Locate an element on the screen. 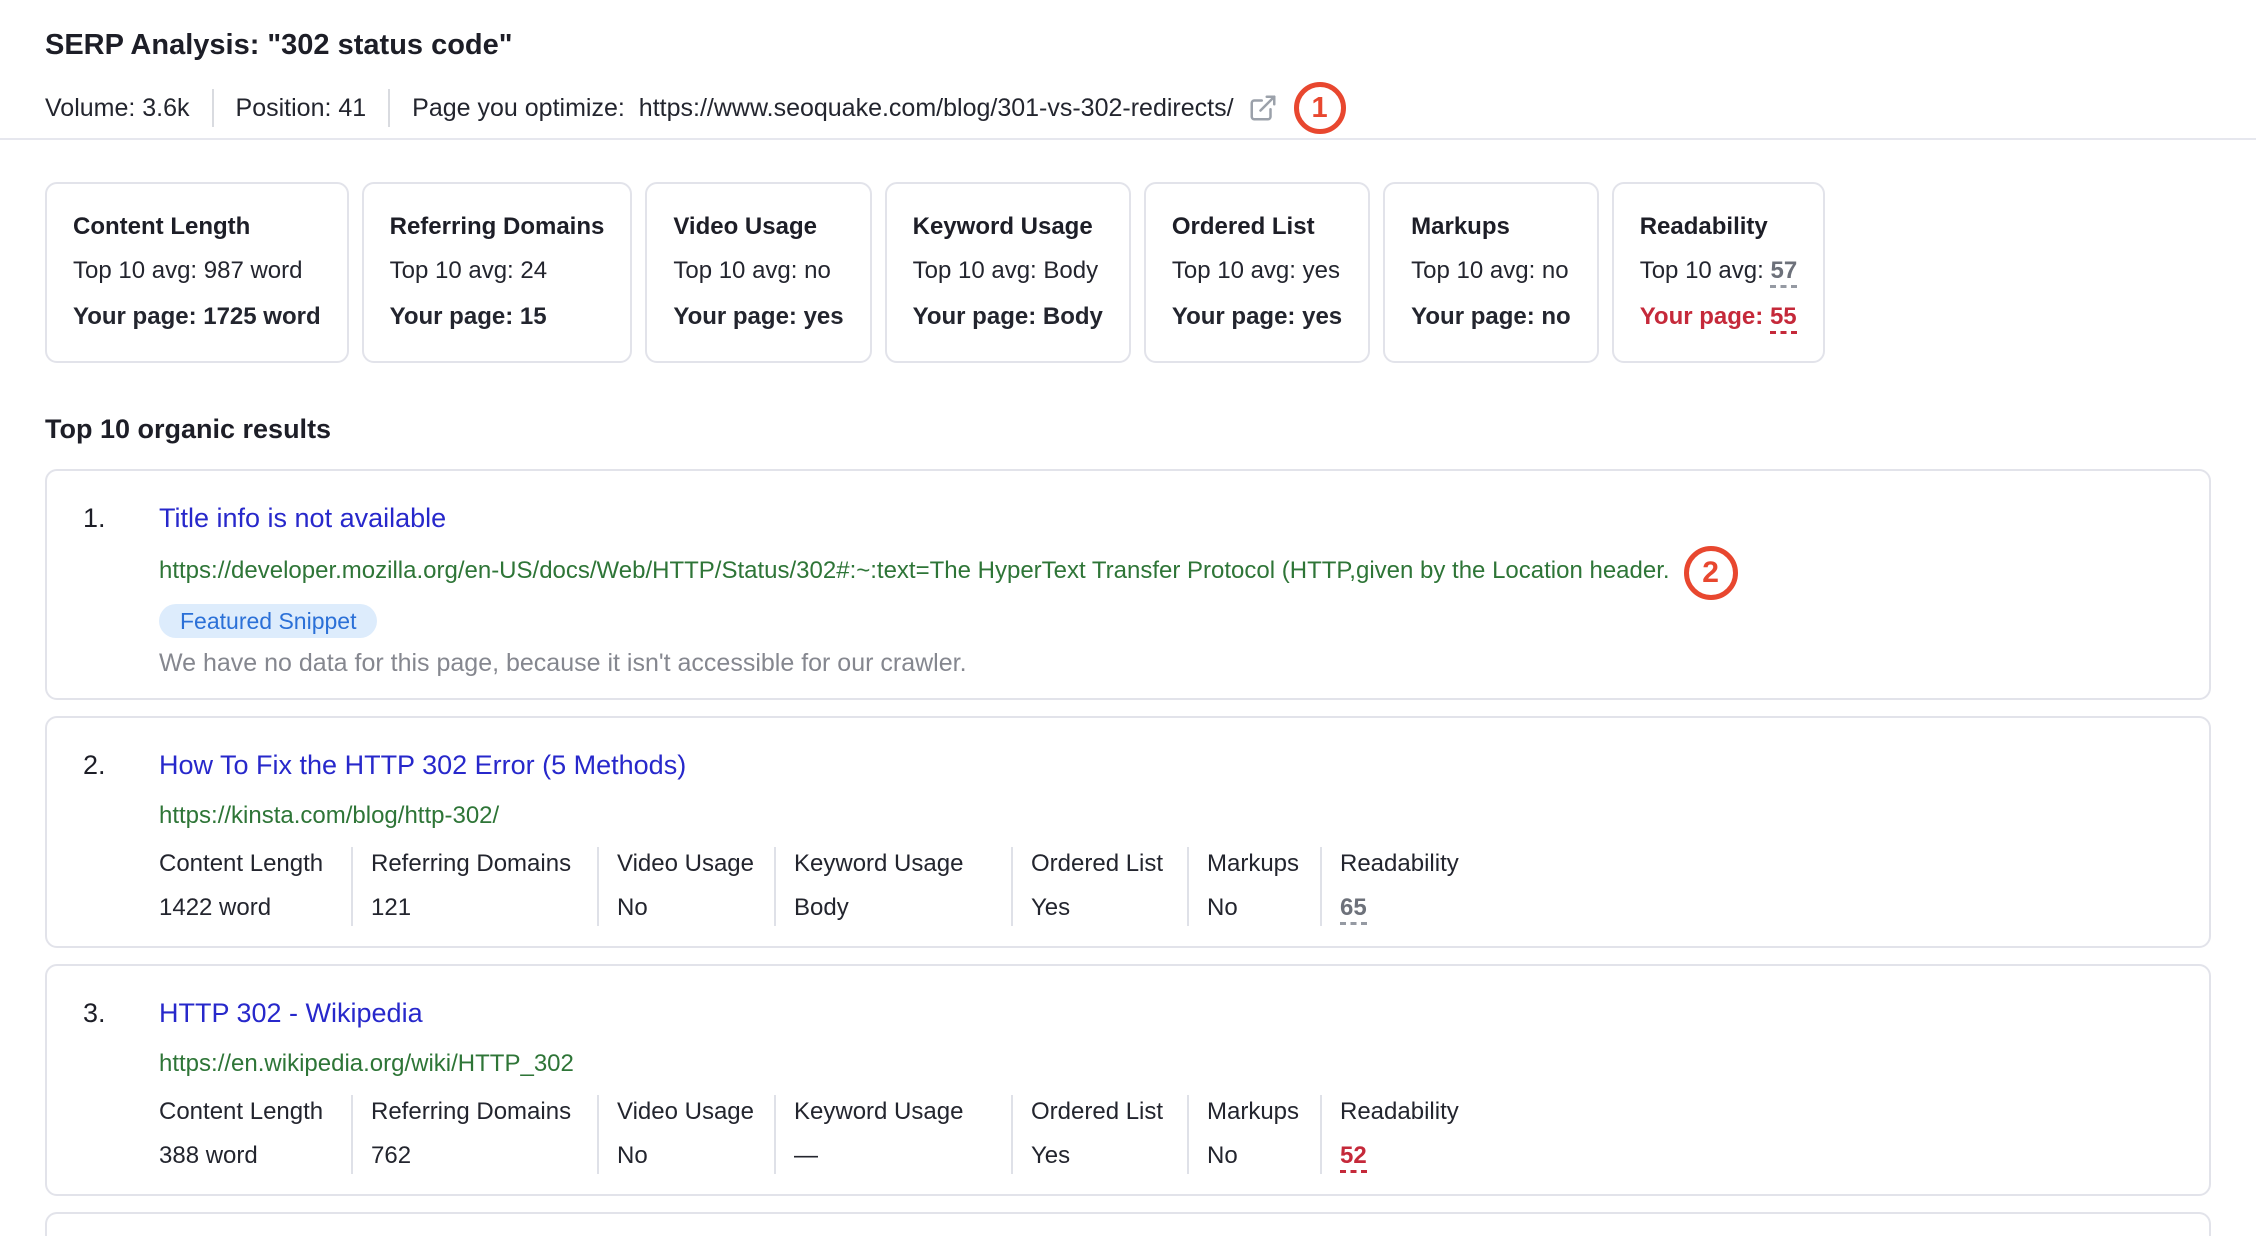  metric-value-text: 121 is located at coordinates (391, 907).